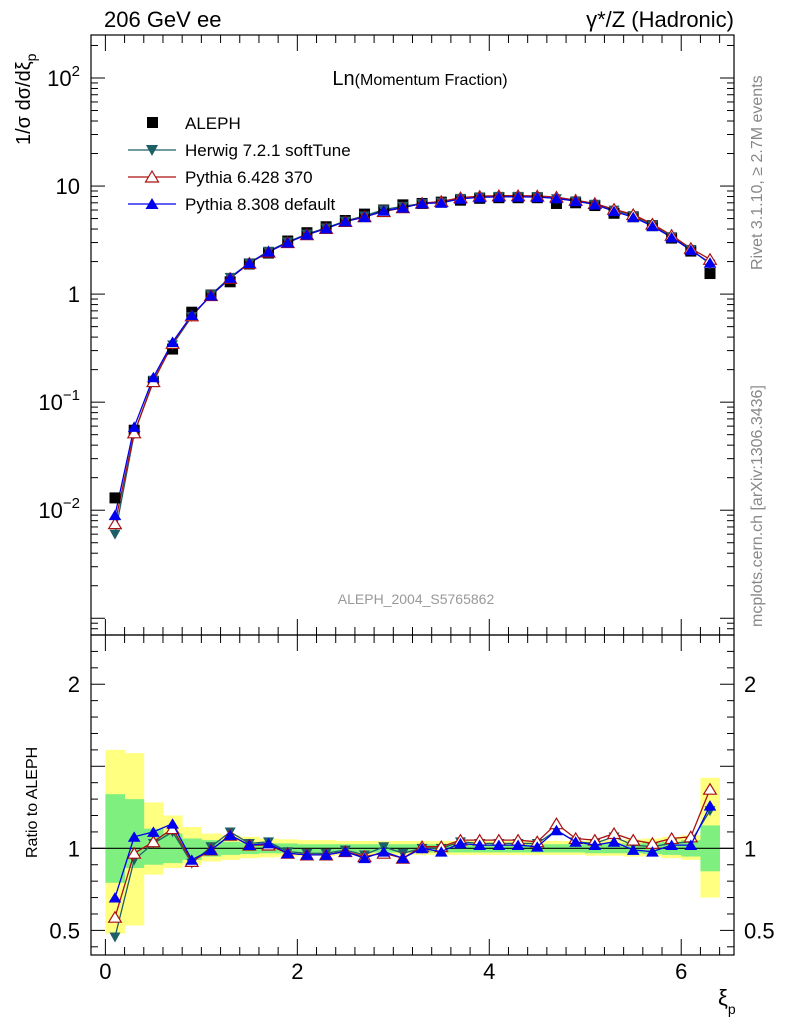  I want to click on chart-title-sub: (Momentum Fraction), so click(431, 80).